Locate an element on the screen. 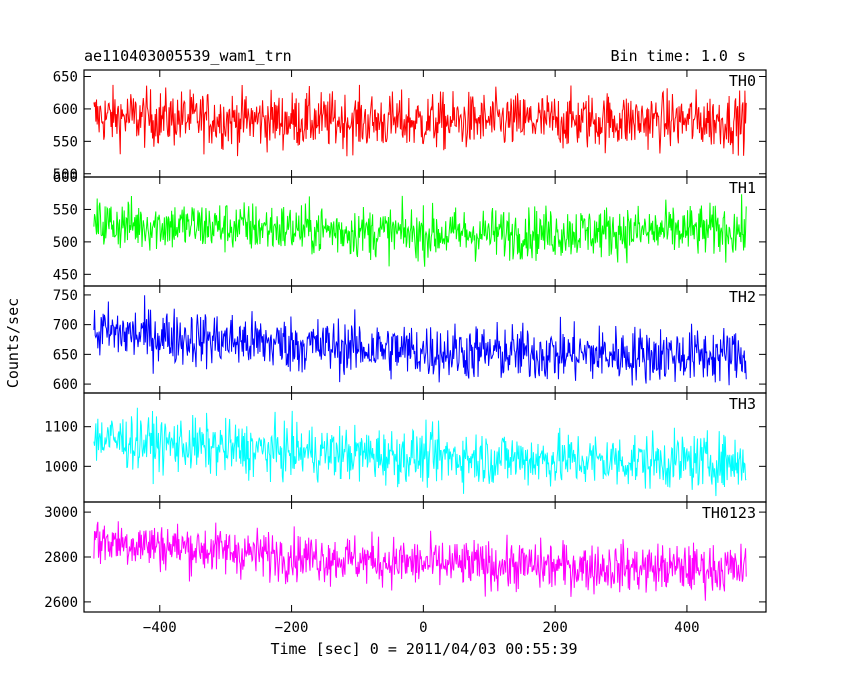  y-tick-label: 700 is located at coordinates (65, 326).